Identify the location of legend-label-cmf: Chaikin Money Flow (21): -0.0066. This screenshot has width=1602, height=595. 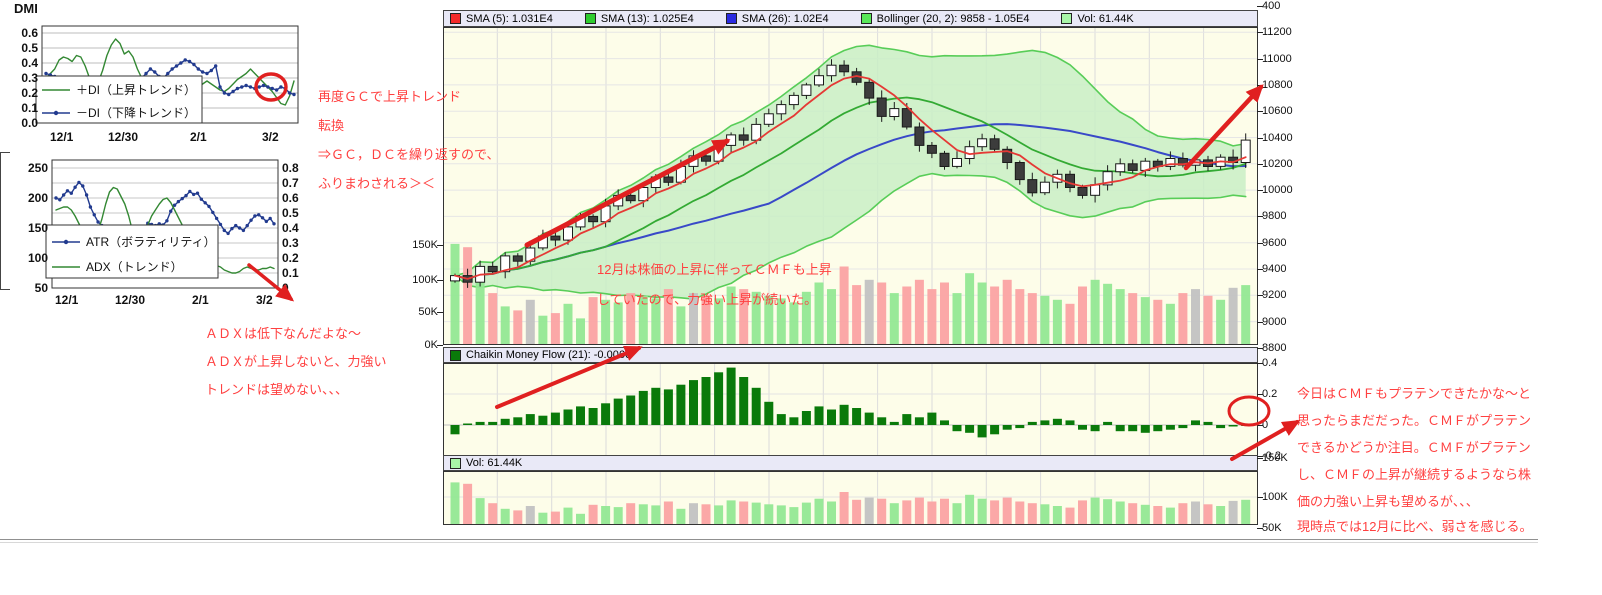
(549, 355).